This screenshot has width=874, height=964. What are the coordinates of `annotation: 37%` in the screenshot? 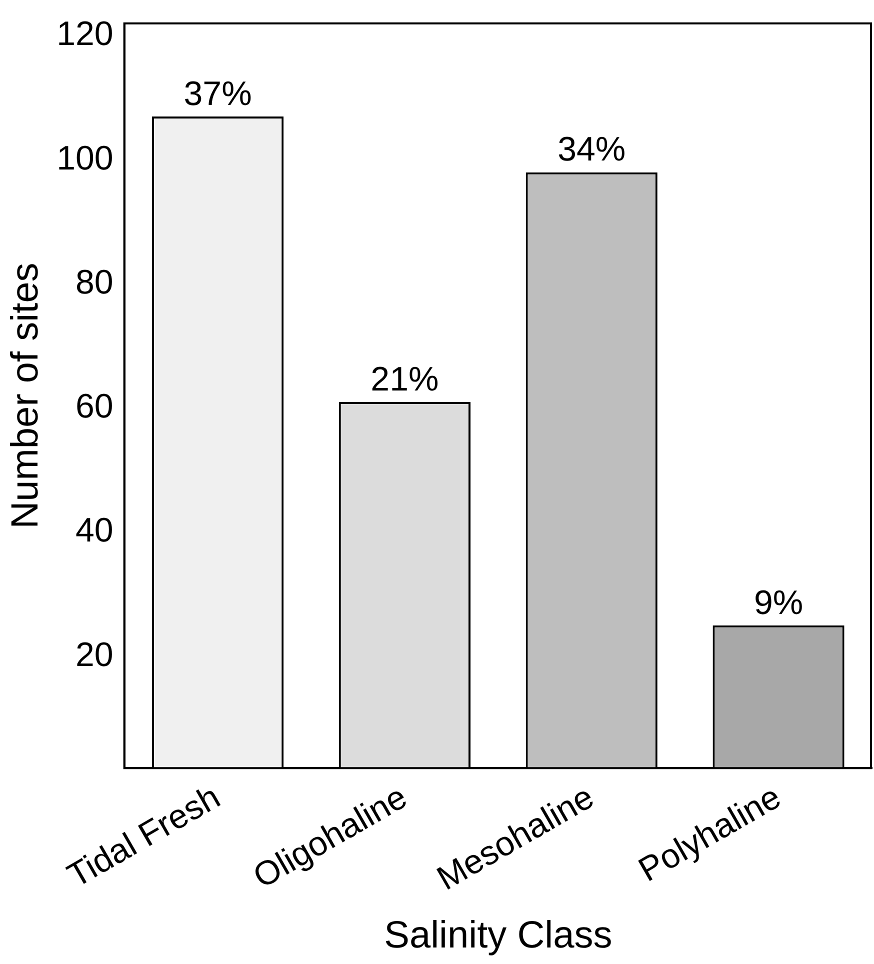 It's located at (218, 93).